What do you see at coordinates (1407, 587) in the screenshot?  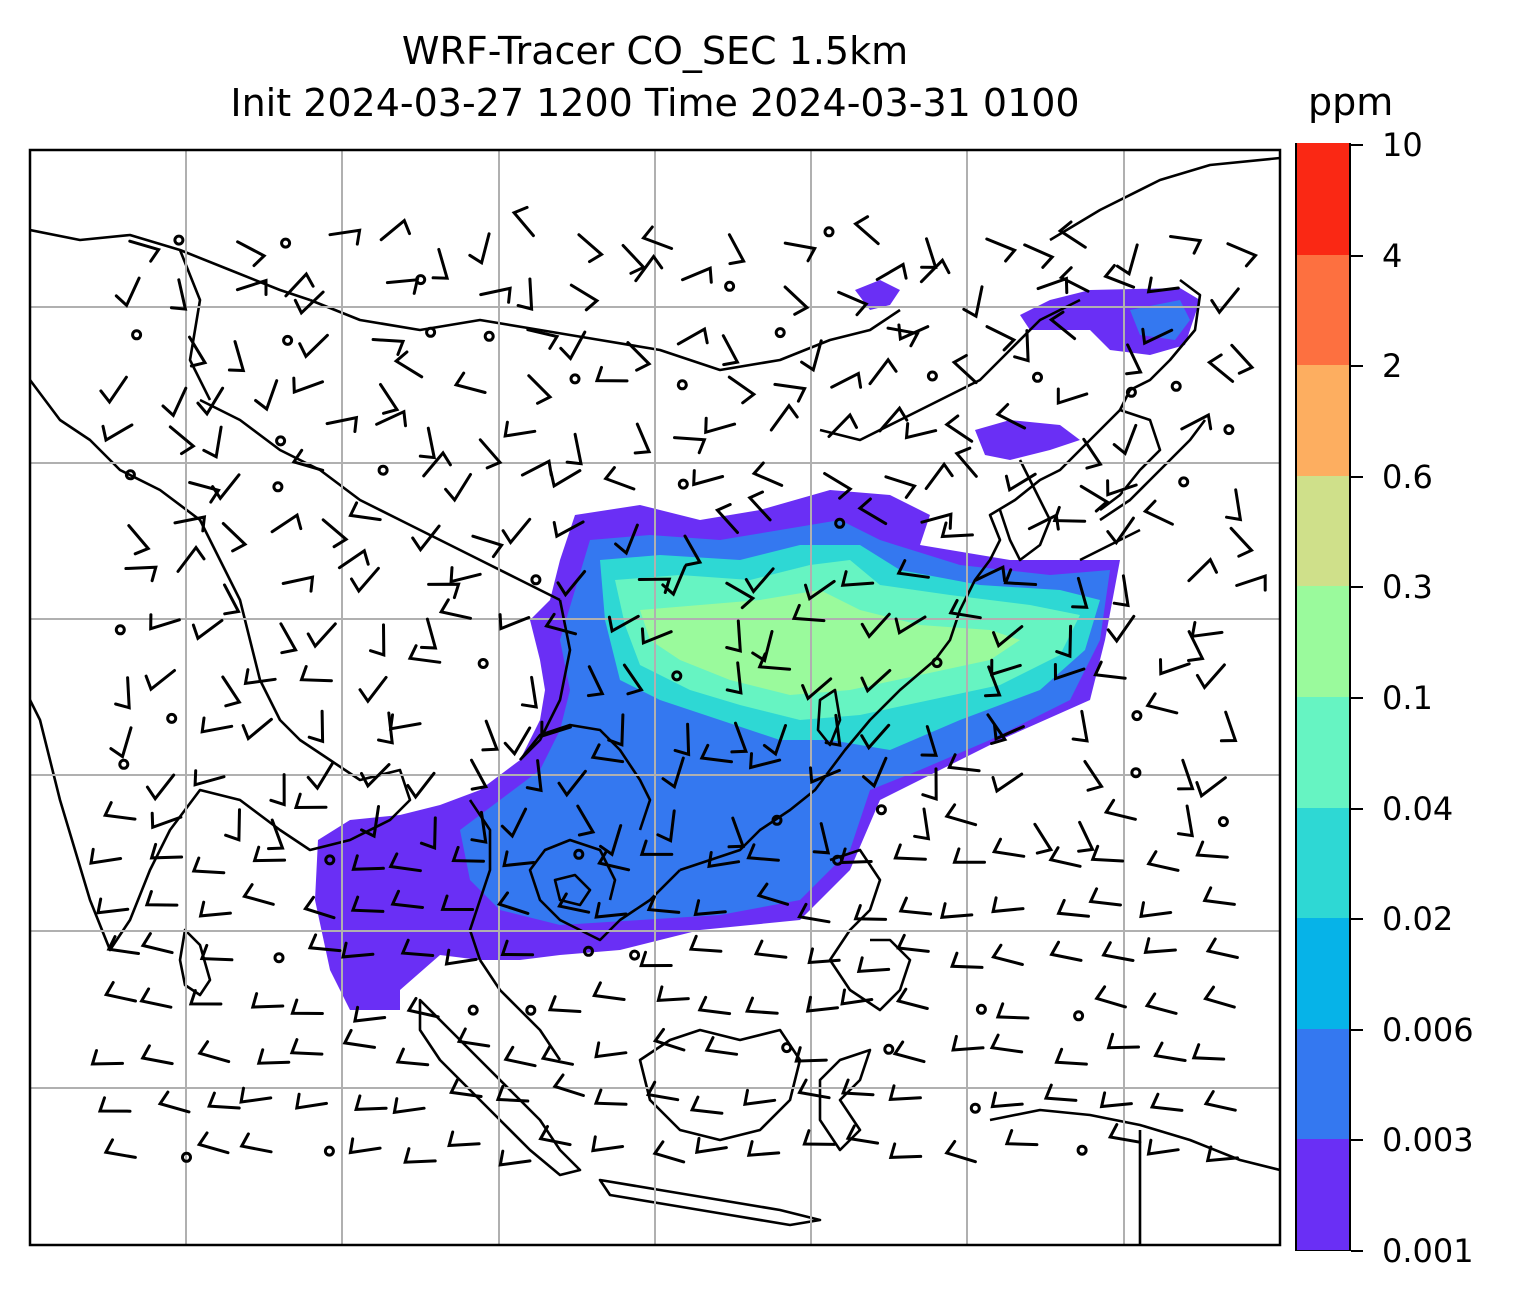 I see `colorbar-tick-label: 0.3` at bounding box center [1407, 587].